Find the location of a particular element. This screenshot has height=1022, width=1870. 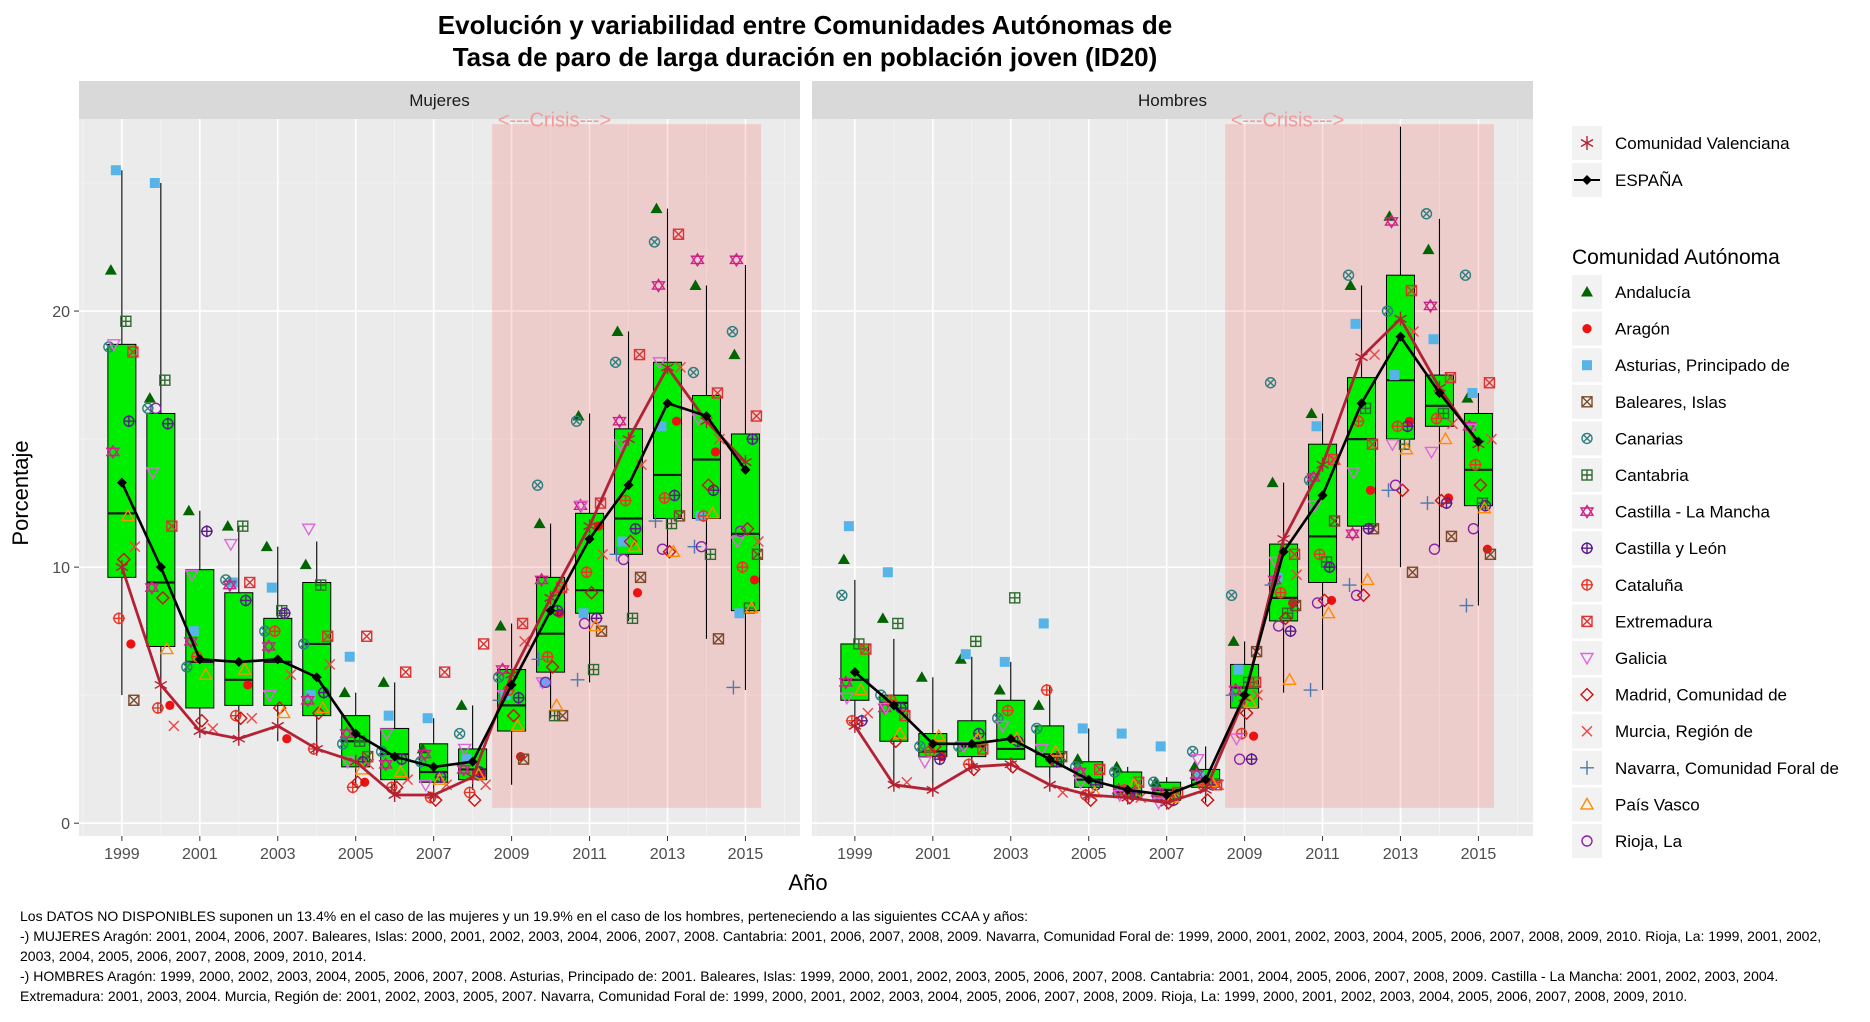

point-asturias-principado-de-hombres-2009-shape is located at coordinates (1238, 669).